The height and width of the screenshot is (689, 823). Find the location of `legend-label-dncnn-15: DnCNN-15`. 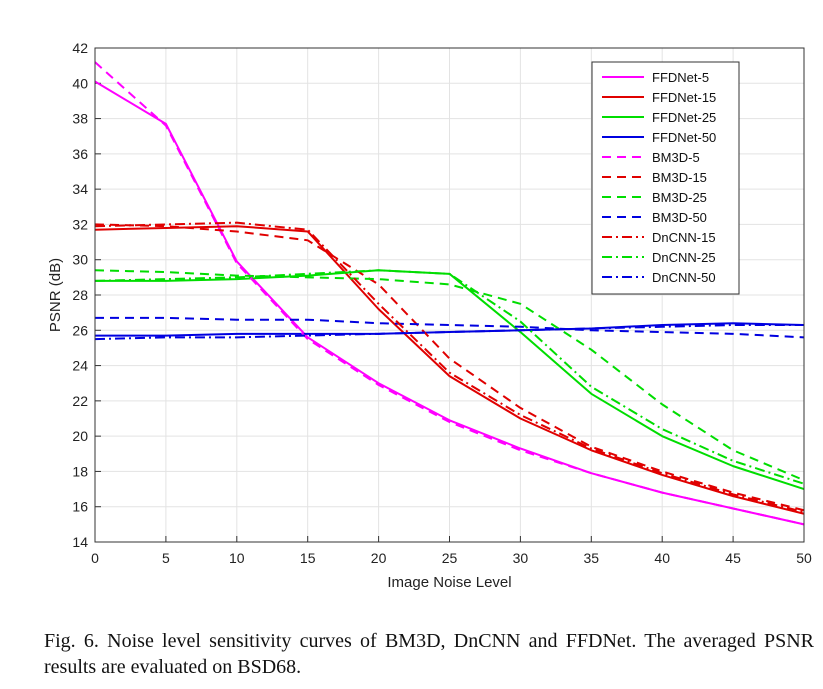

legend-label-dncnn-15: DnCNN-15 is located at coordinates (684, 237).